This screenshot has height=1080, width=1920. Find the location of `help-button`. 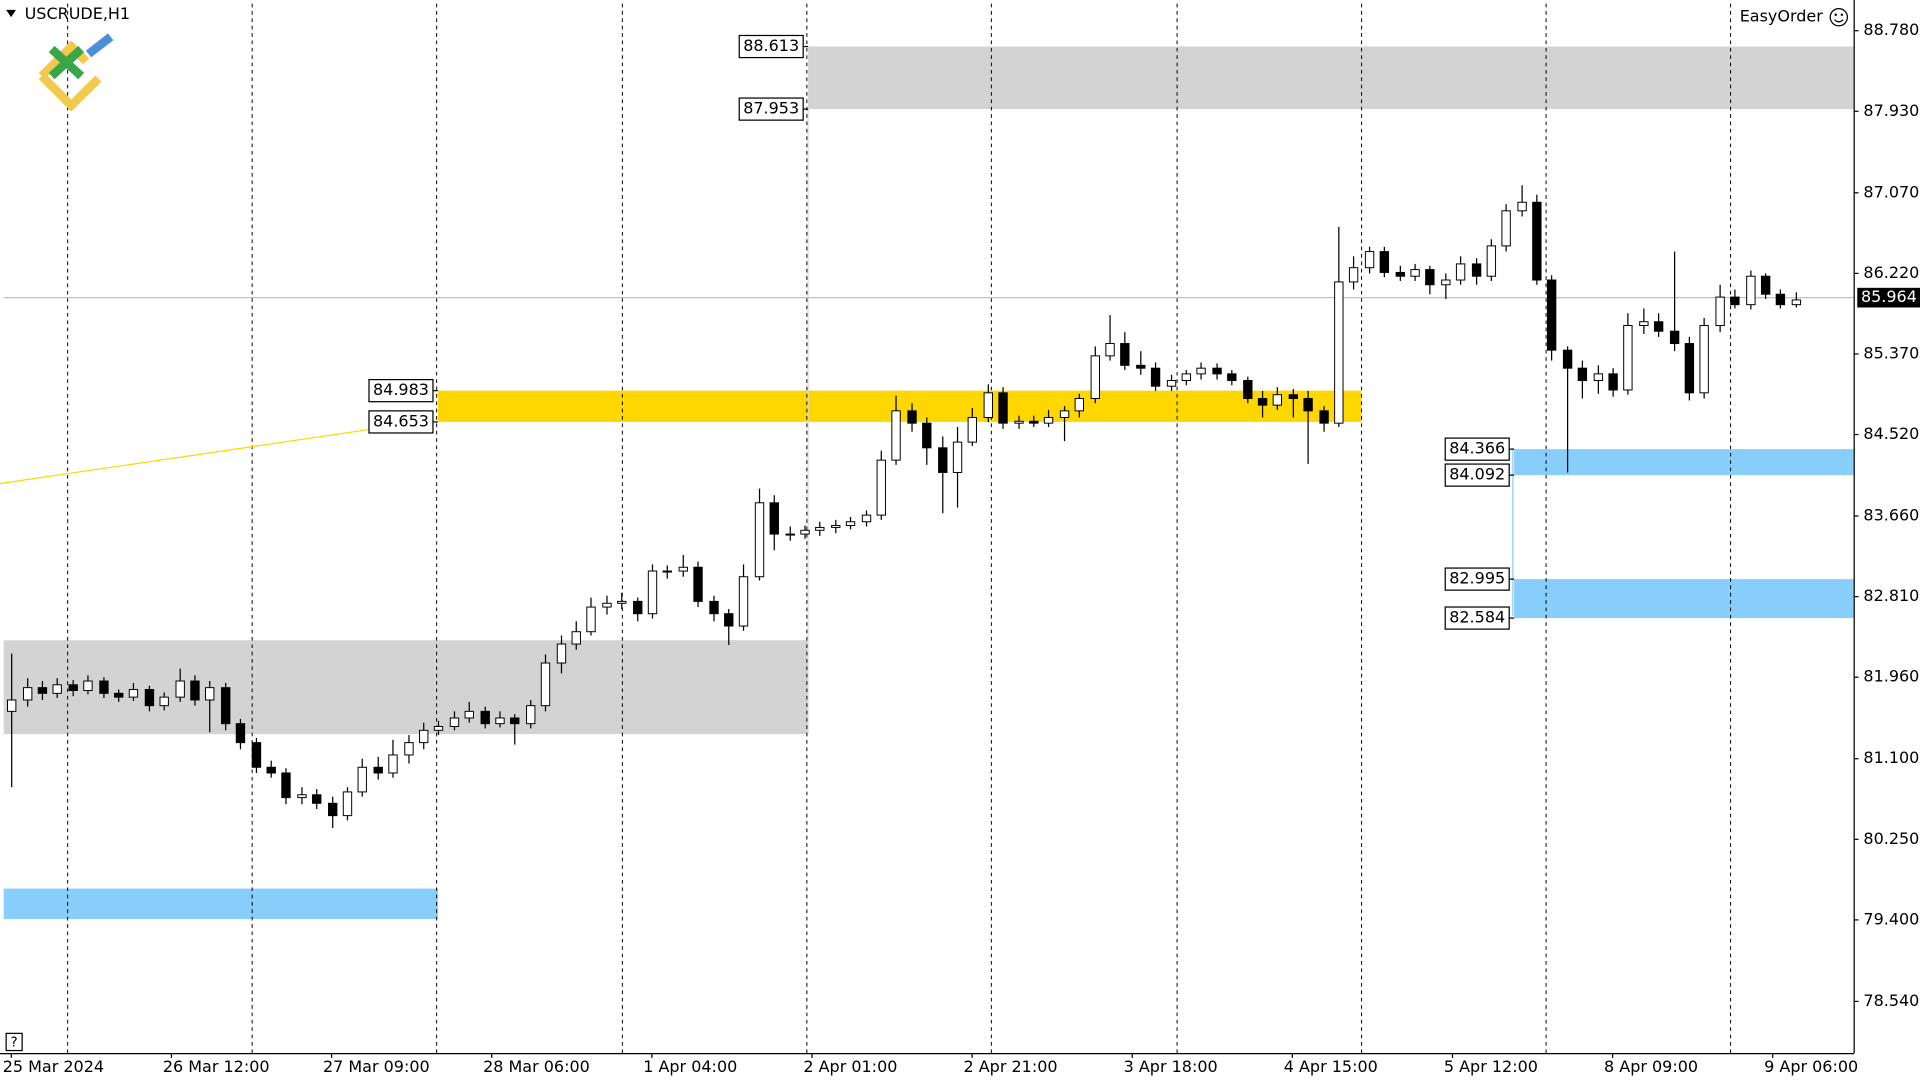

help-button is located at coordinates (14, 1042).